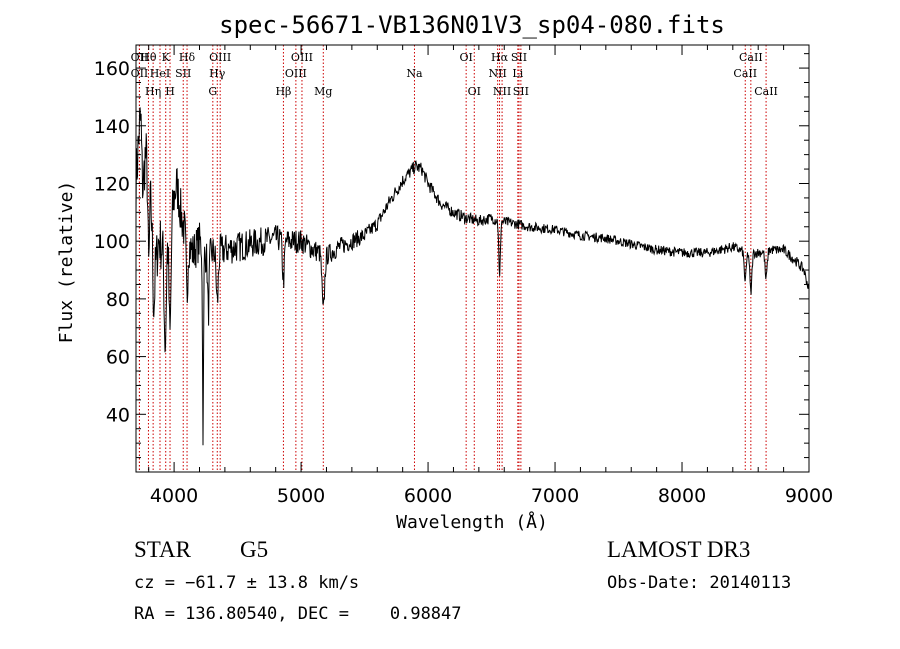 The image size is (900, 649). Describe the element at coordinates (118, 300) in the screenshot. I see `y-tick-label: 80` at that location.